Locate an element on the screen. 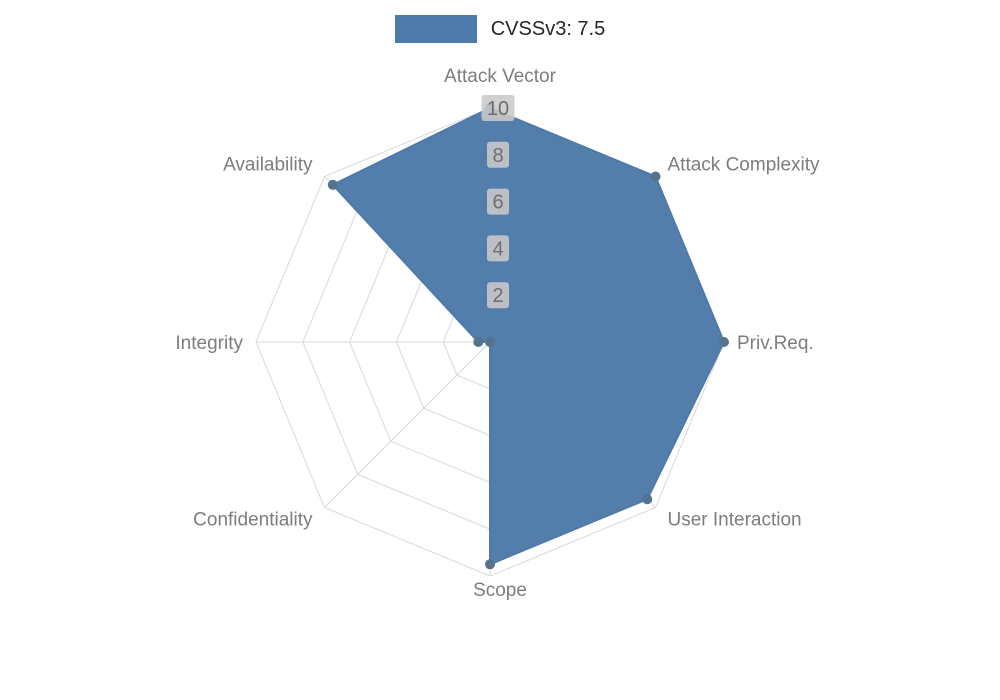 This screenshot has width=1000, height=700. radial-tick-label: 4 is located at coordinates (497, 249).